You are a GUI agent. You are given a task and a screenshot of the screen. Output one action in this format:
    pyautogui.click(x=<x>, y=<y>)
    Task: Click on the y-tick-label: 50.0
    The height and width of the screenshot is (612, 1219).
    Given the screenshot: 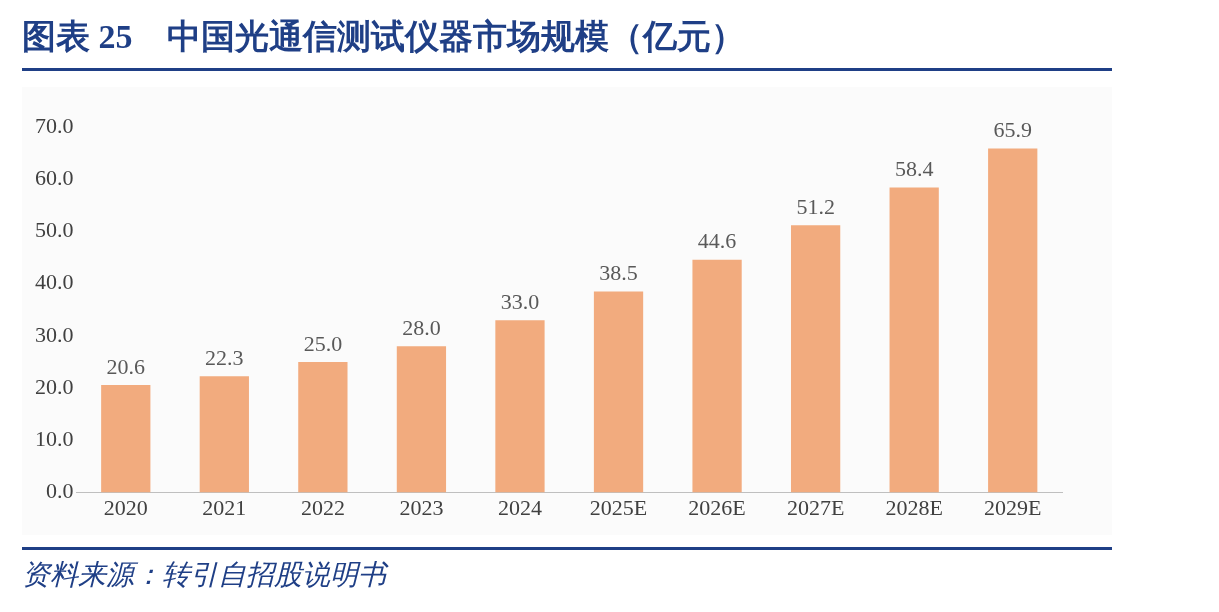 What is the action you would take?
    pyautogui.click(x=54, y=230)
    